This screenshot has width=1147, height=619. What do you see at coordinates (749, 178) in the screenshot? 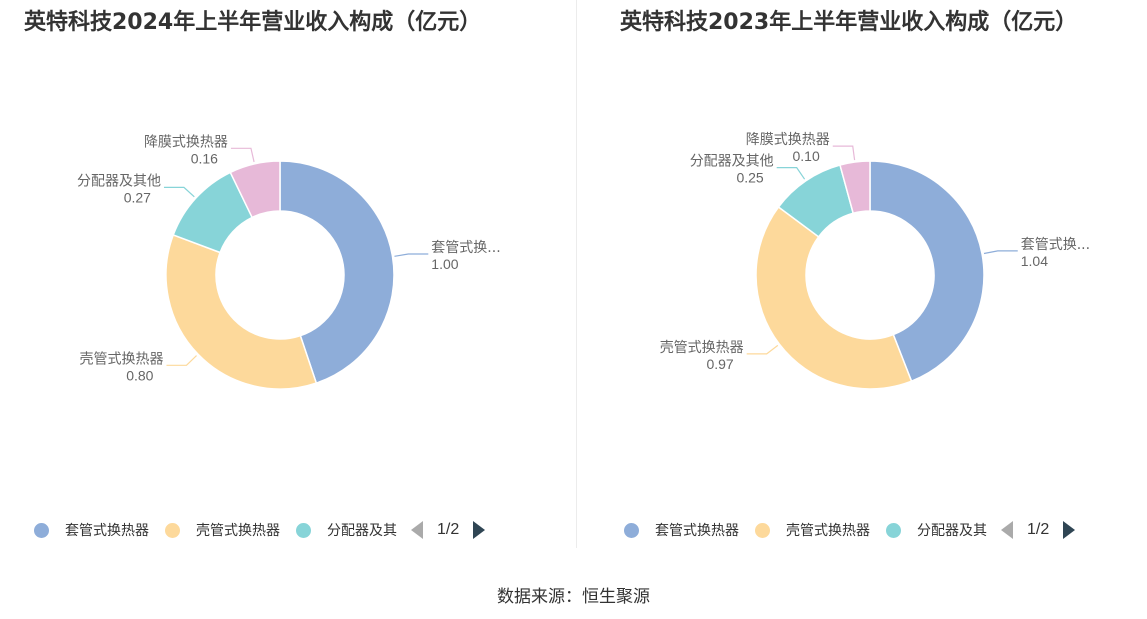
I see `slice-value-label: 0.25` at bounding box center [749, 178].